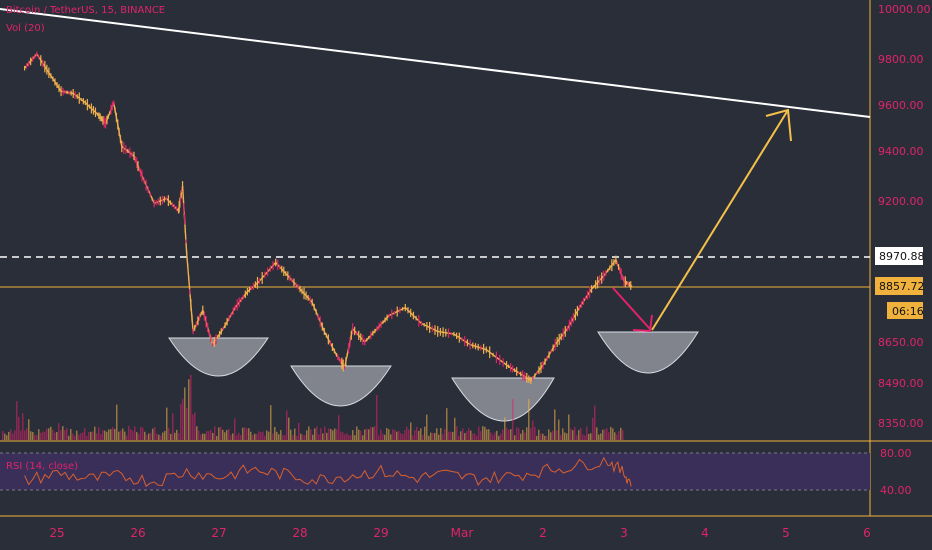 The height and width of the screenshot is (550, 932). I want to click on rsi-tick-label: 80.00, so click(896, 453).